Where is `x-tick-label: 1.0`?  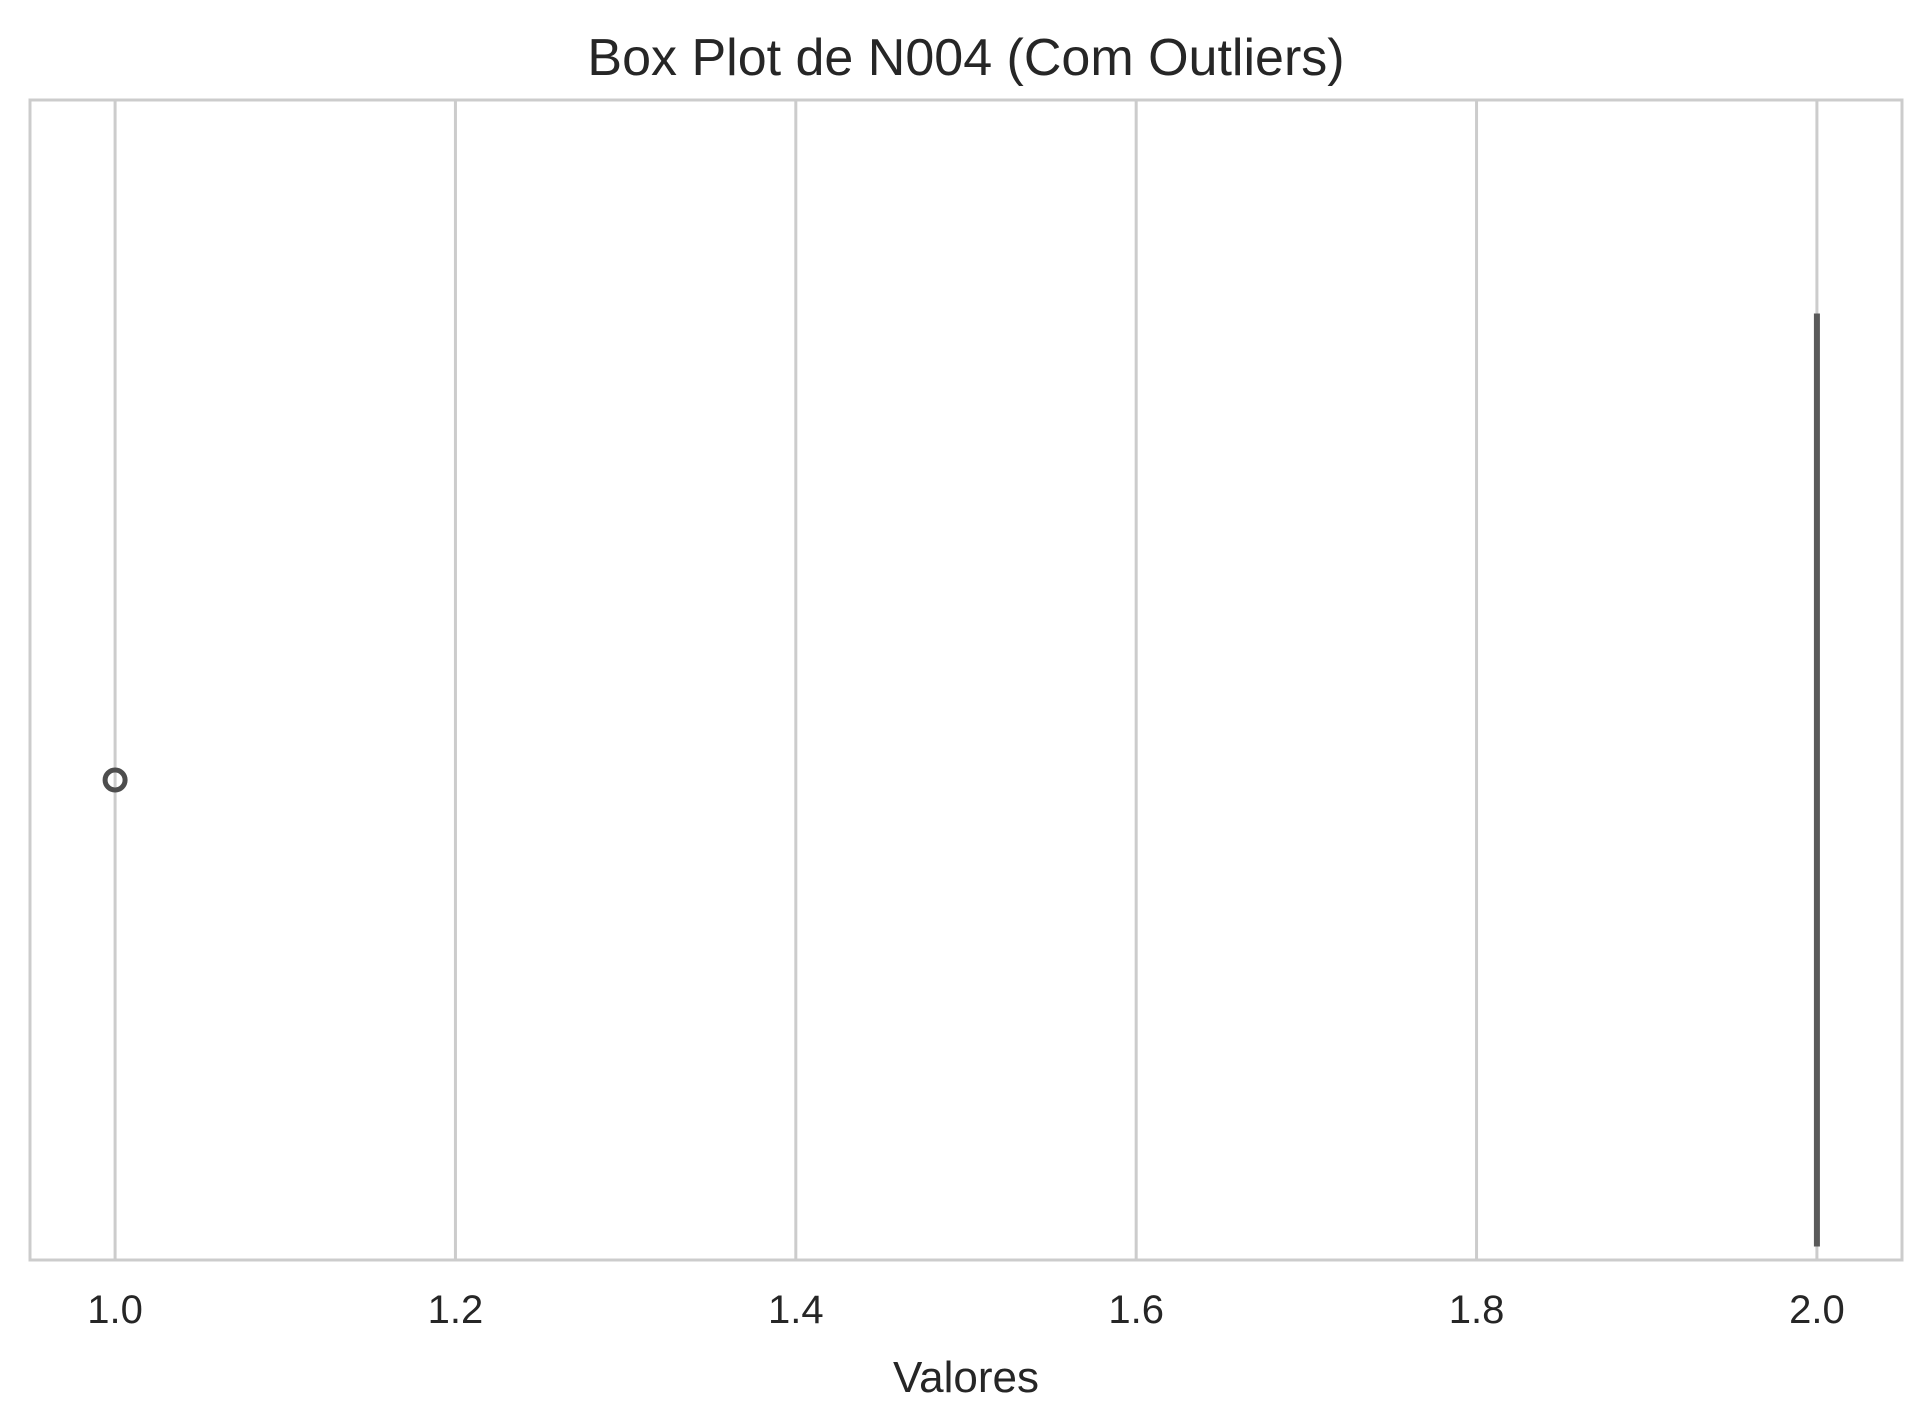 x-tick-label: 1.0 is located at coordinates (115, 1310).